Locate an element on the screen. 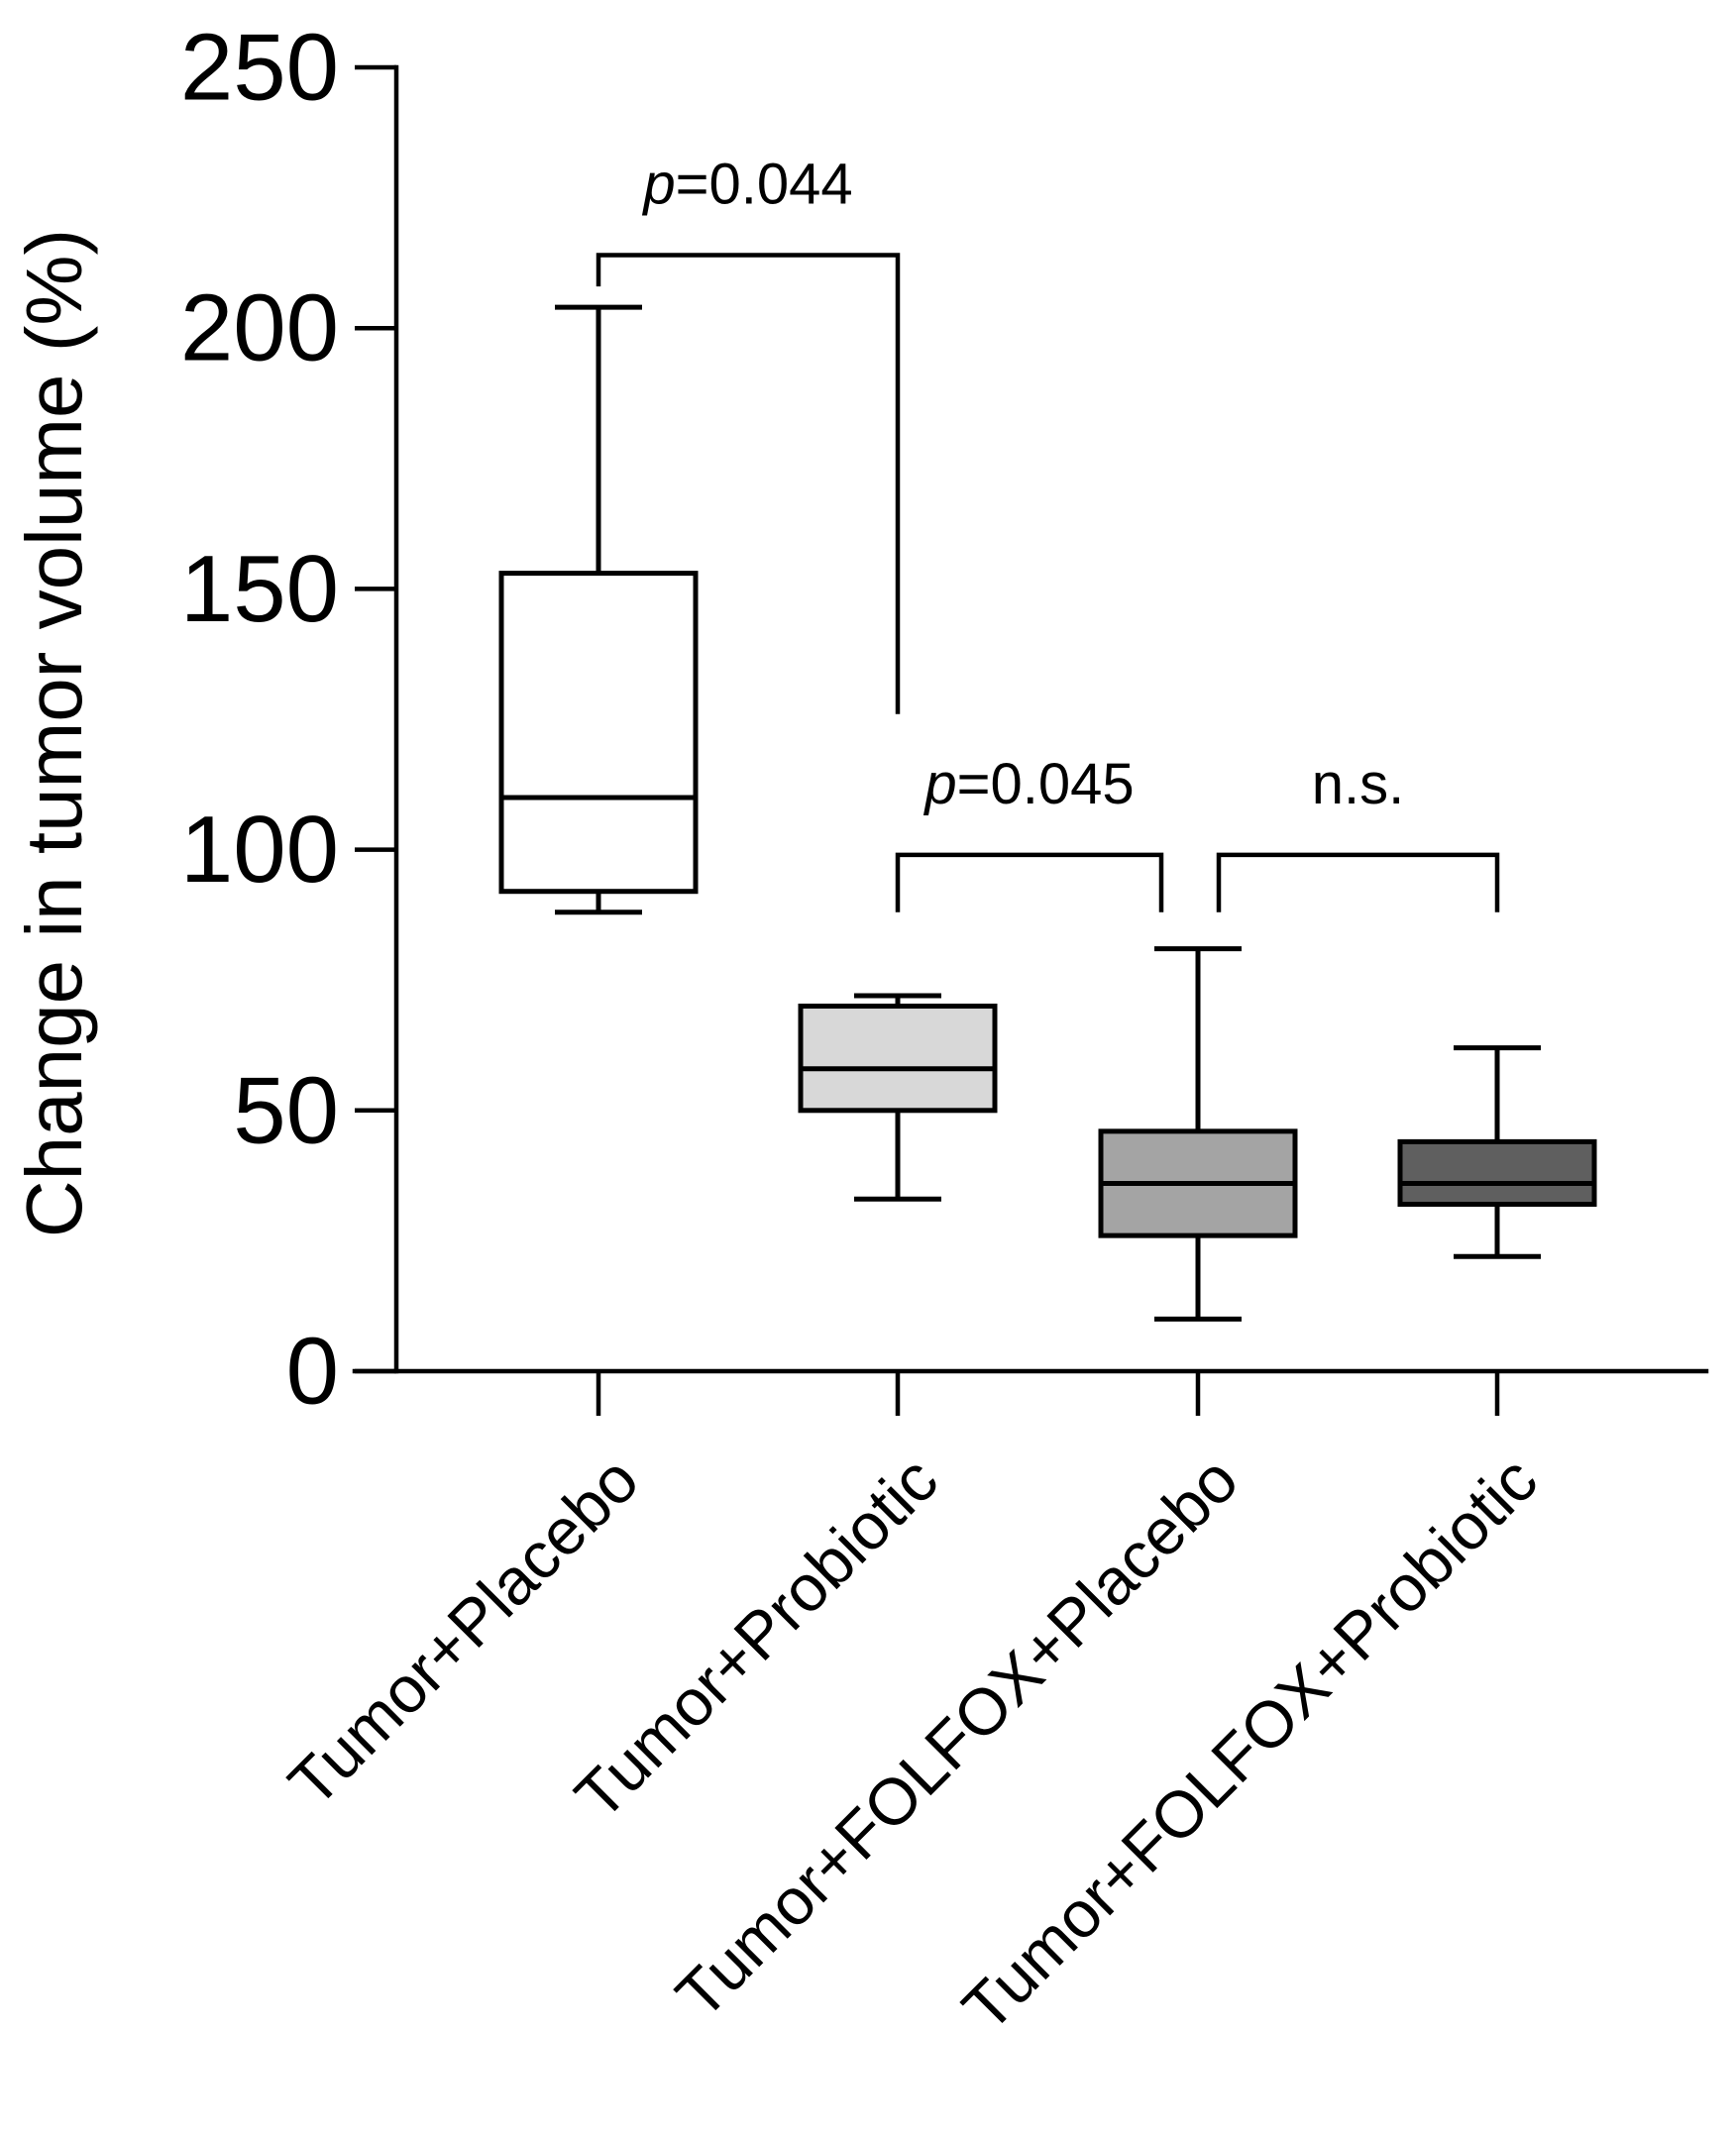 Image resolution: width=1736 pixels, height=2140 pixels. y-axis: 0 50 100 150 200 250 is located at coordinates (289, 720).